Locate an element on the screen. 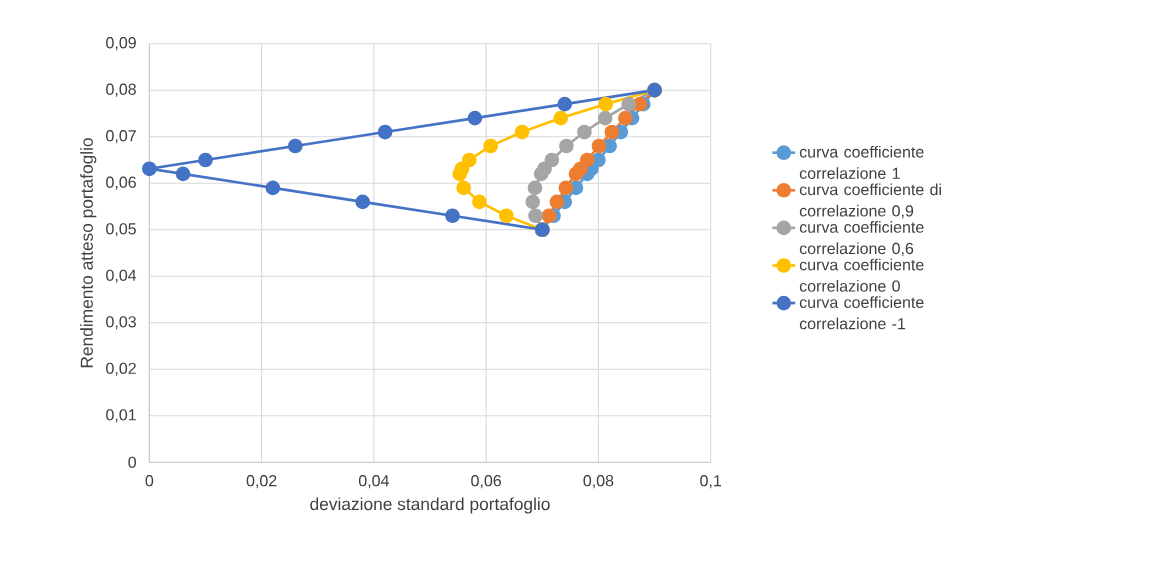  legend-label: curva coefficiente correlazione 1 is located at coordinates (861, 162).